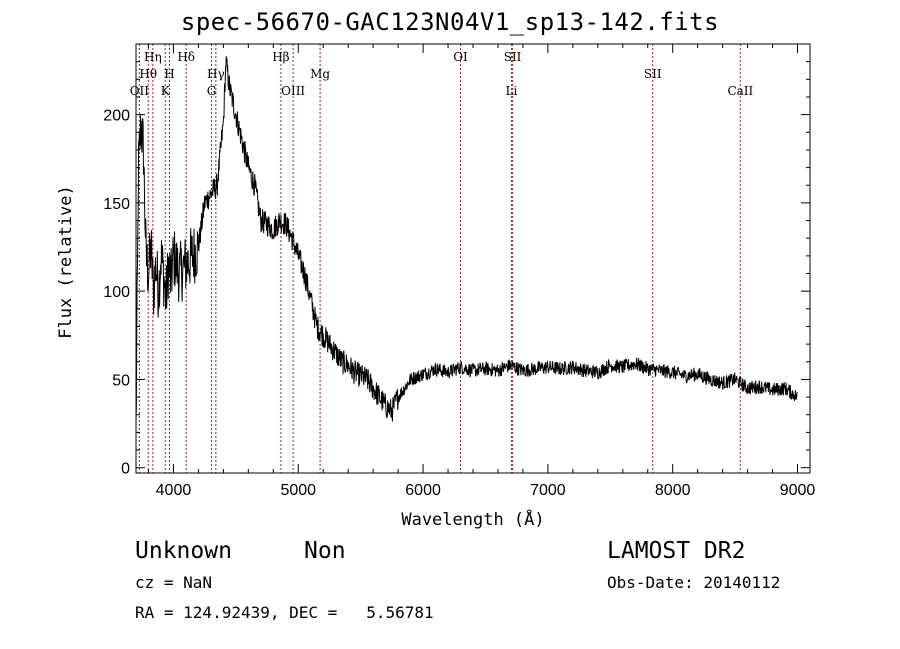 This screenshot has width=900, height=649. What do you see at coordinates (298, 490) in the screenshot?
I see `x-tick-label: 5000` at bounding box center [298, 490].